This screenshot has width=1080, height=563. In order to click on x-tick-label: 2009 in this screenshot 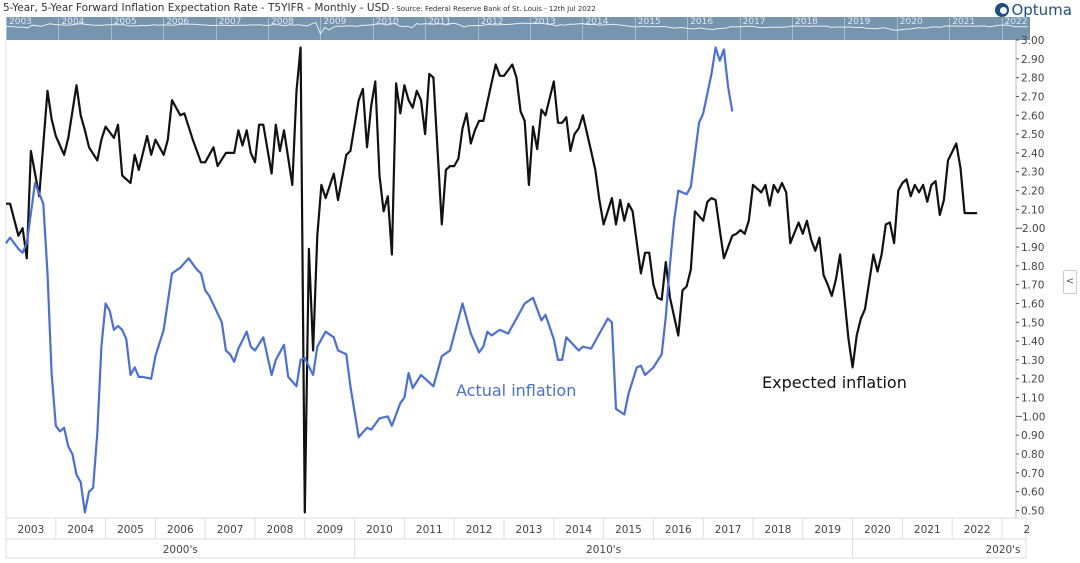, I will do `click(329, 530)`.